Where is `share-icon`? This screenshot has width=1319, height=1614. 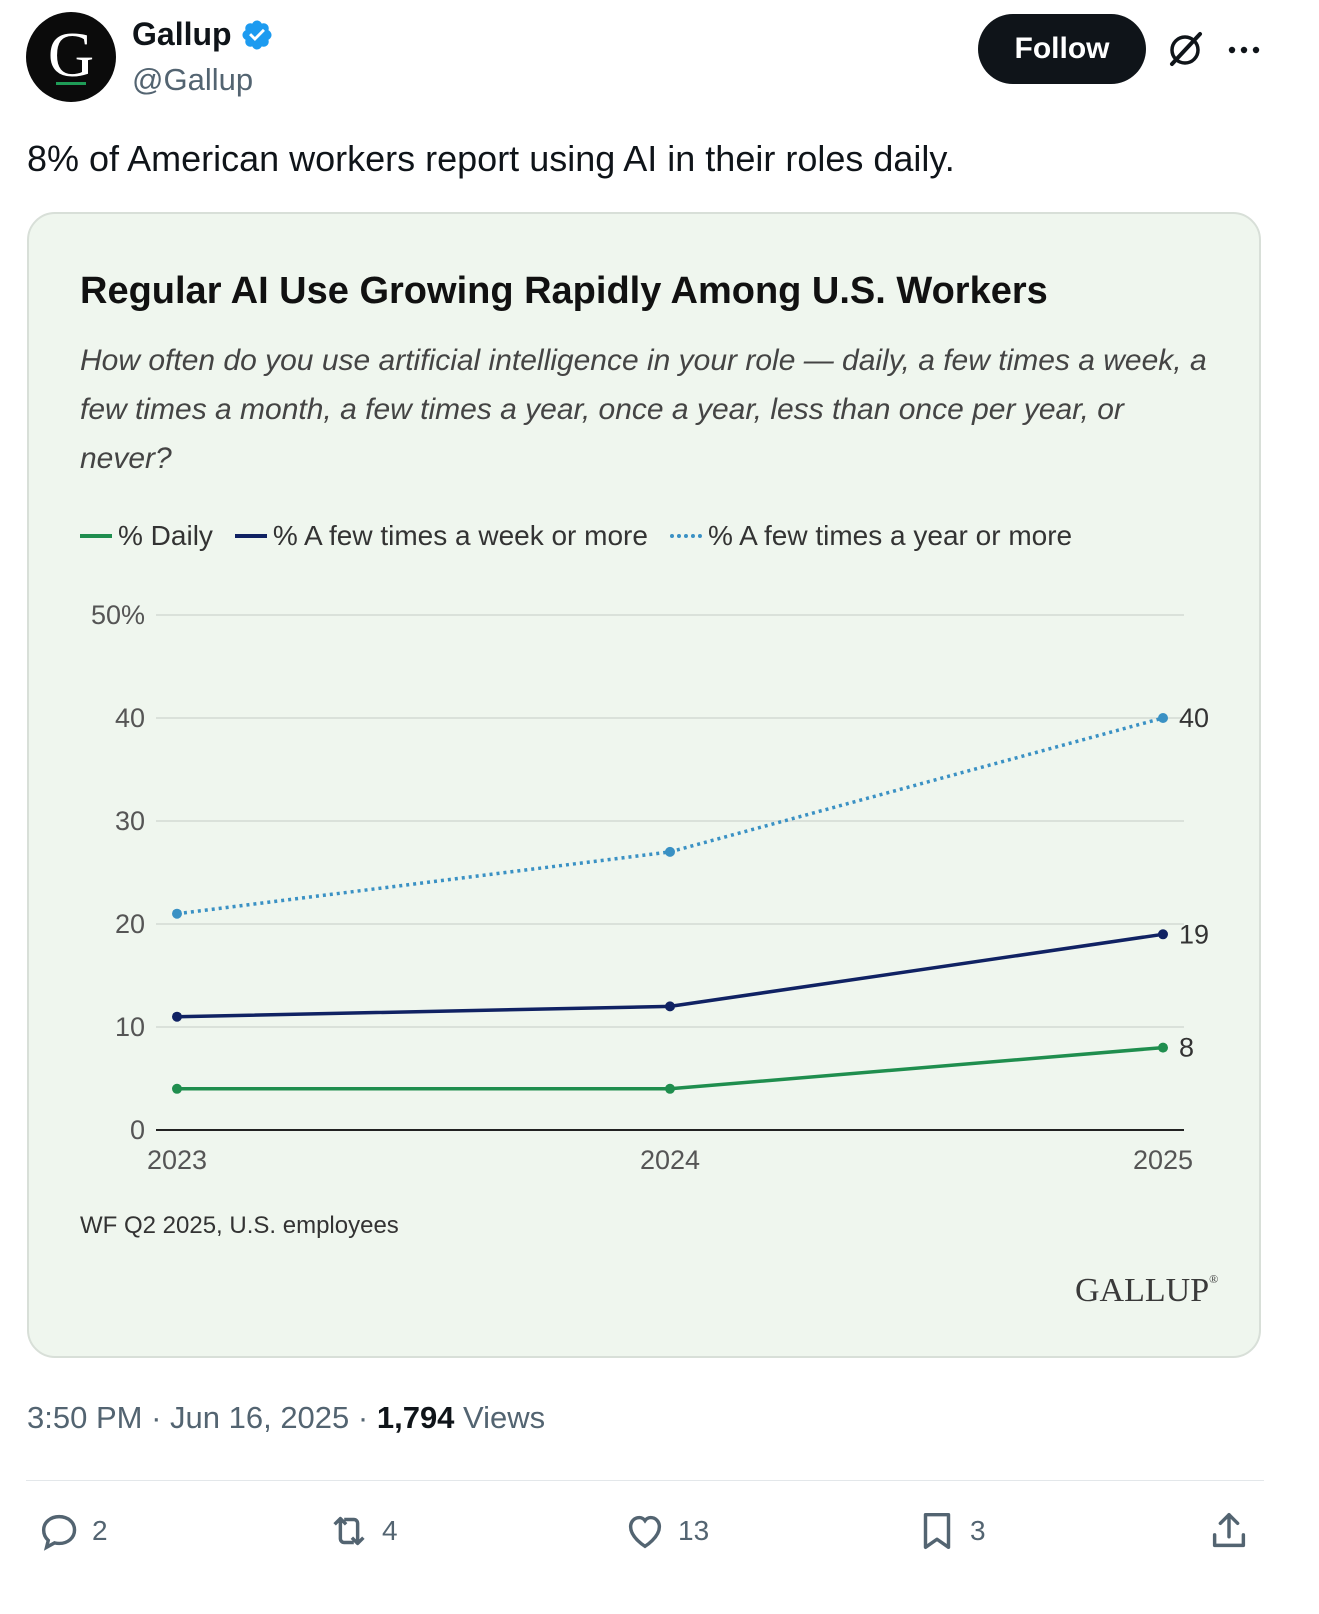 share-icon is located at coordinates (1229, 1530).